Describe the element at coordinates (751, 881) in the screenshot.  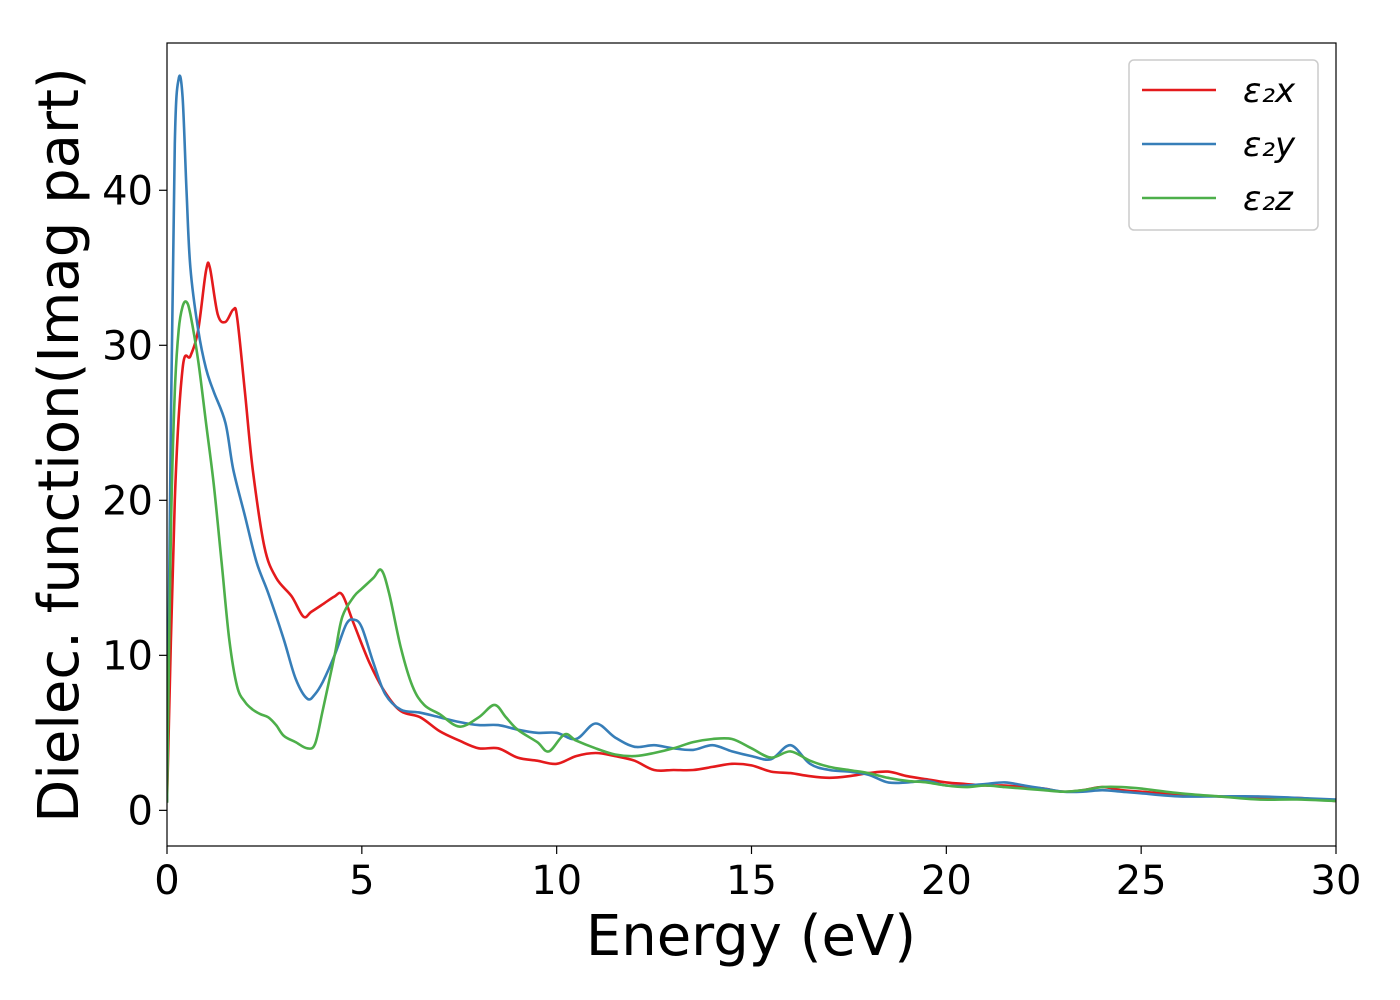
I see `x-tick-label: 15` at that location.